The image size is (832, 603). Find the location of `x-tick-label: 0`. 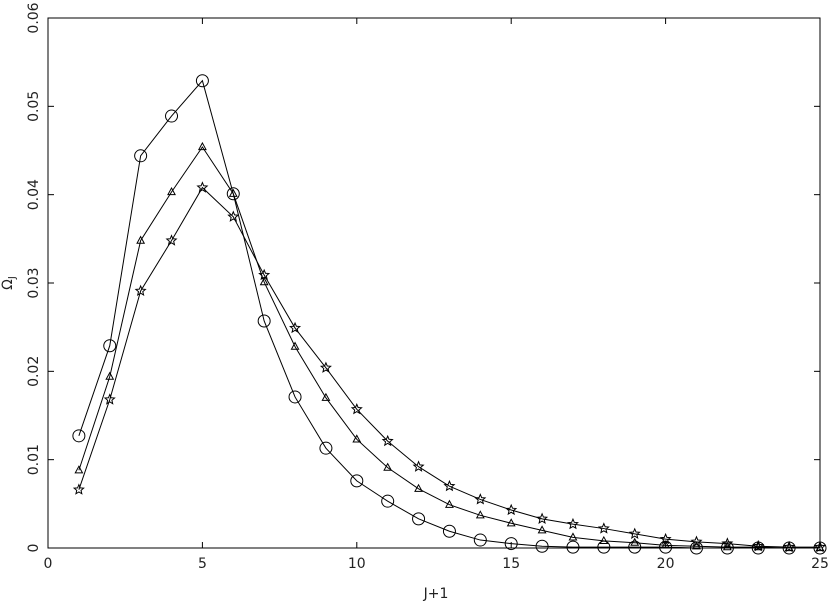

x-tick-label: 0 is located at coordinates (48, 564).